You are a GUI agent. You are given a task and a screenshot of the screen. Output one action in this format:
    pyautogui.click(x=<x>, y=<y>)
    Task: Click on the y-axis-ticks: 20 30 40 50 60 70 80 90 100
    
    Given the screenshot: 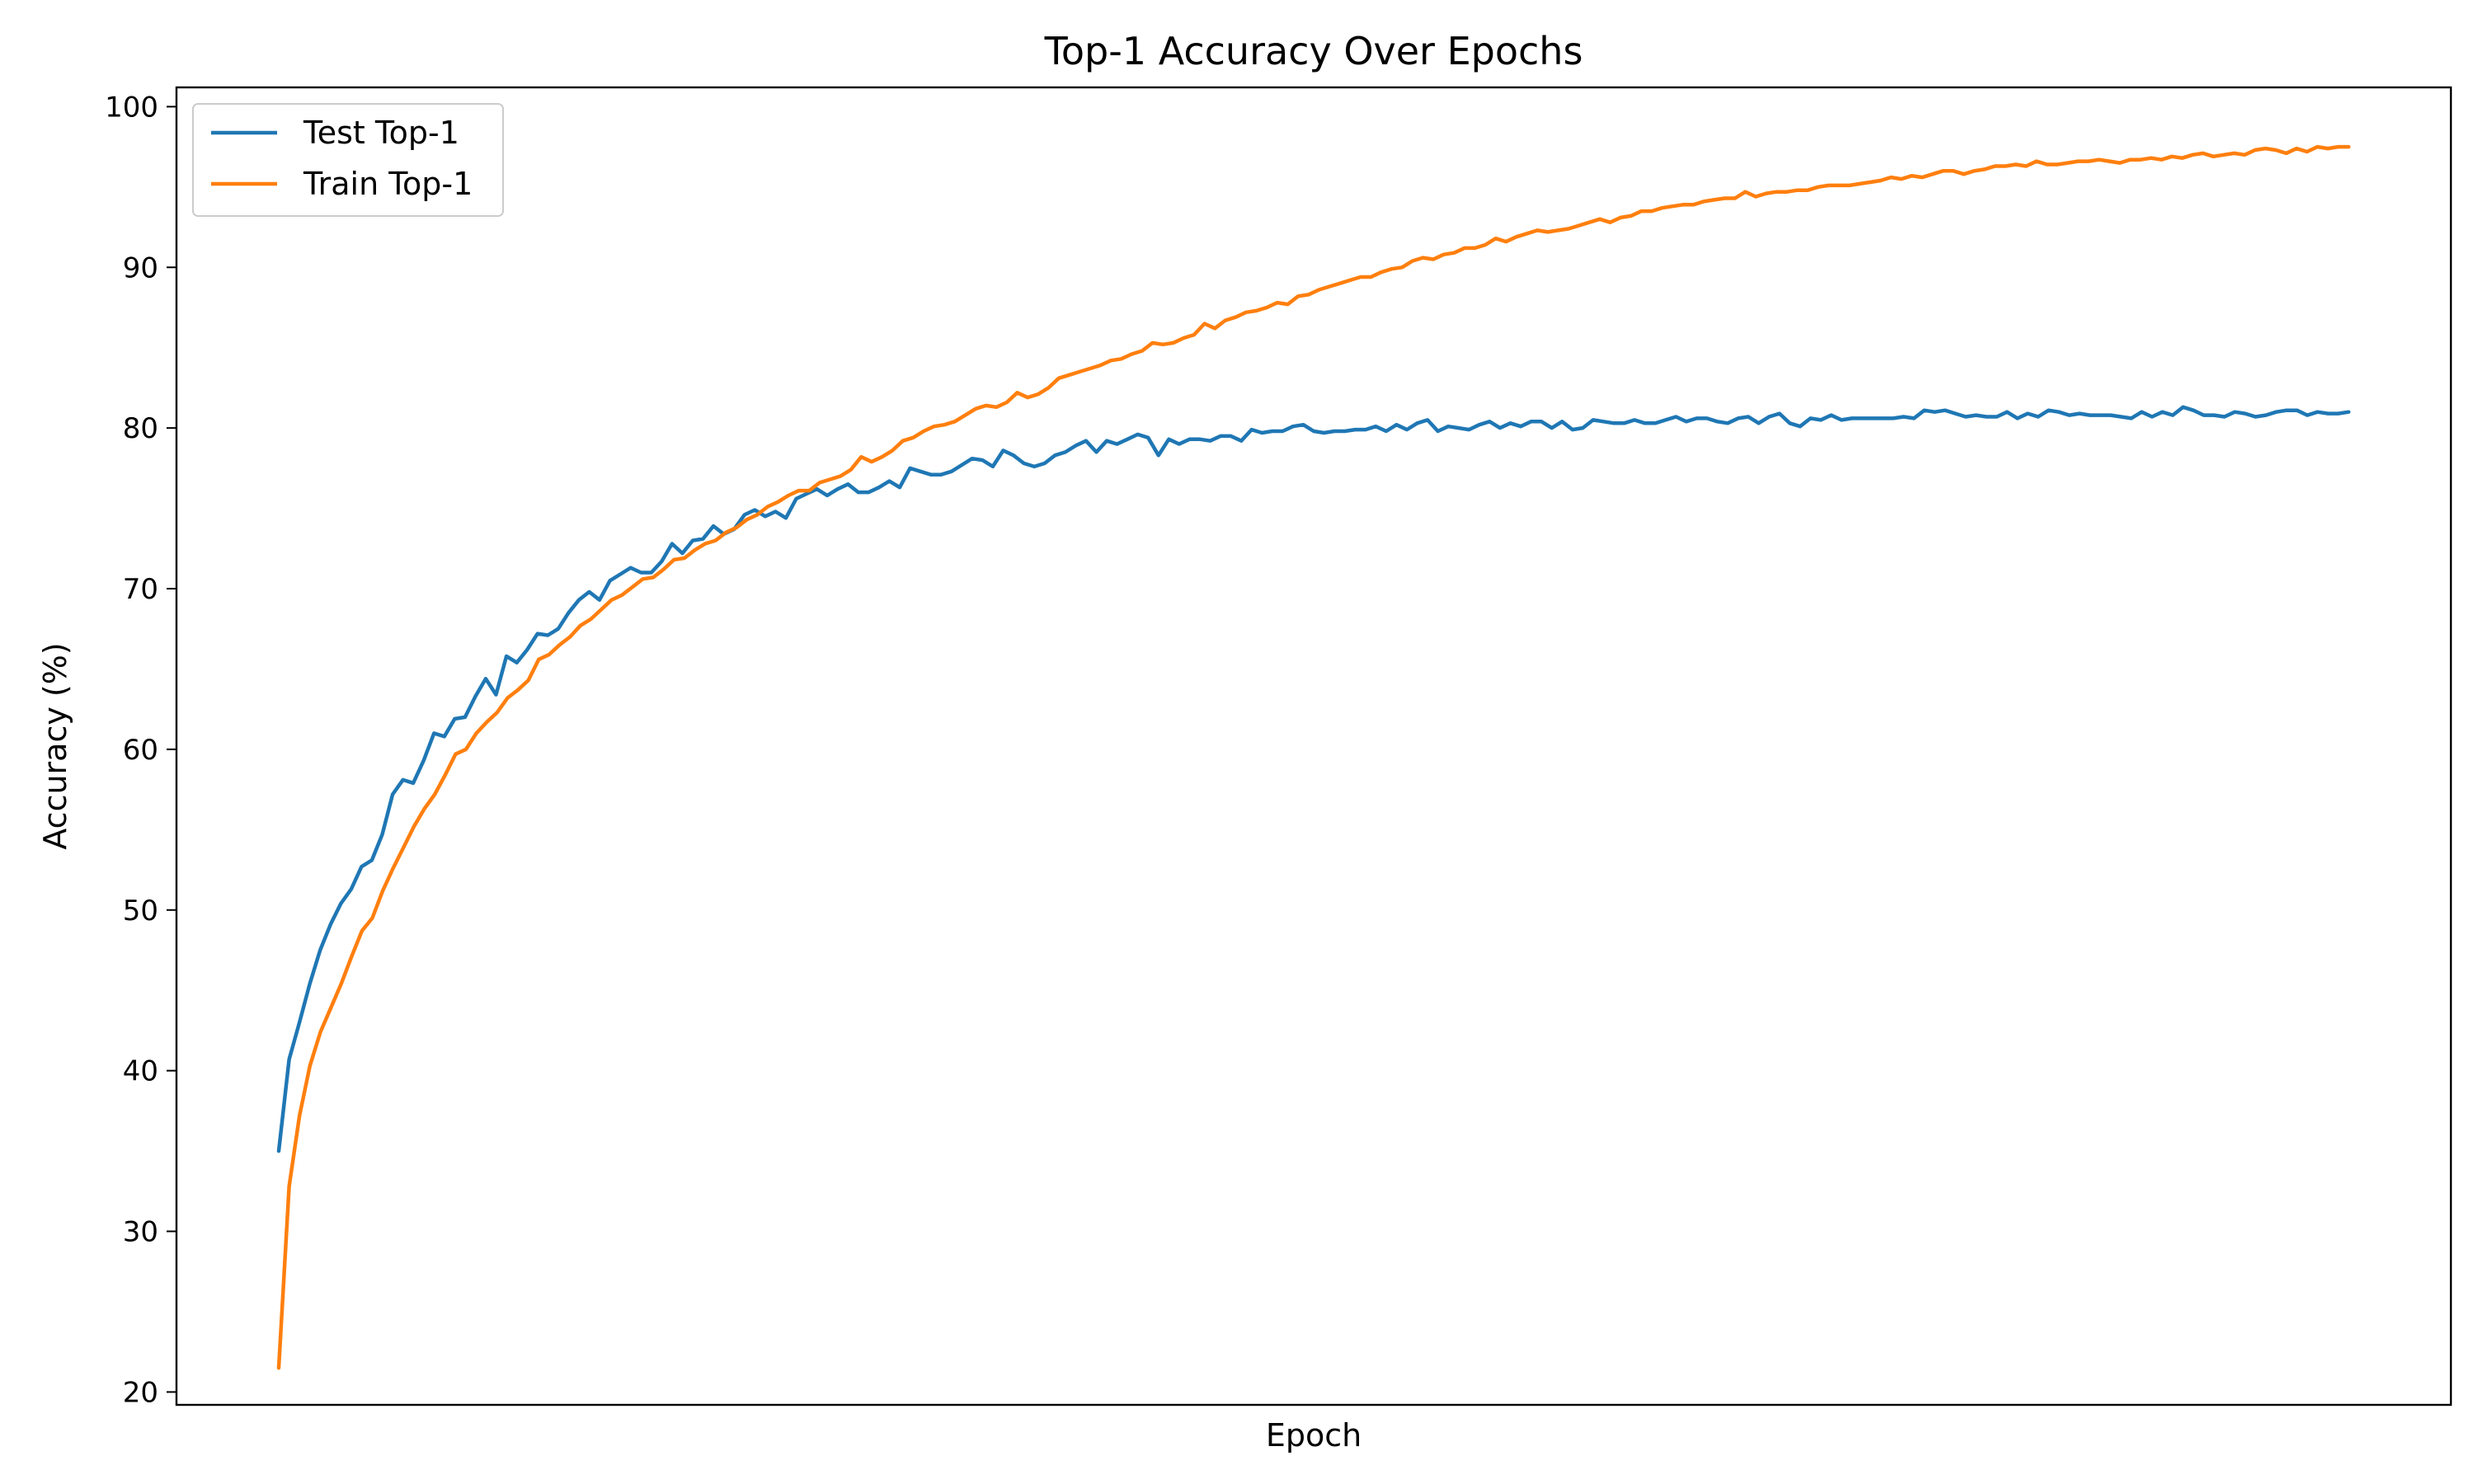 What is the action you would take?
    pyautogui.click(x=140, y=750)
    